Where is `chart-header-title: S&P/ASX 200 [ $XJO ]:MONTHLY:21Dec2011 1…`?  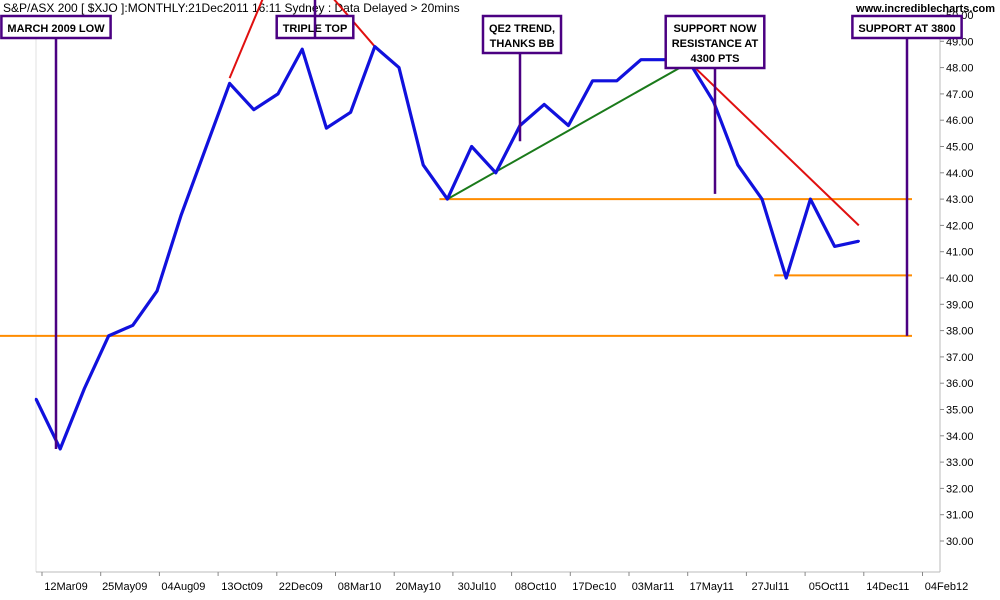
chart-header-title: S&P/ASX 200 [ $XJO ]:MONTHLY:21Dec2011 1… is located at coordinates (231, 8).